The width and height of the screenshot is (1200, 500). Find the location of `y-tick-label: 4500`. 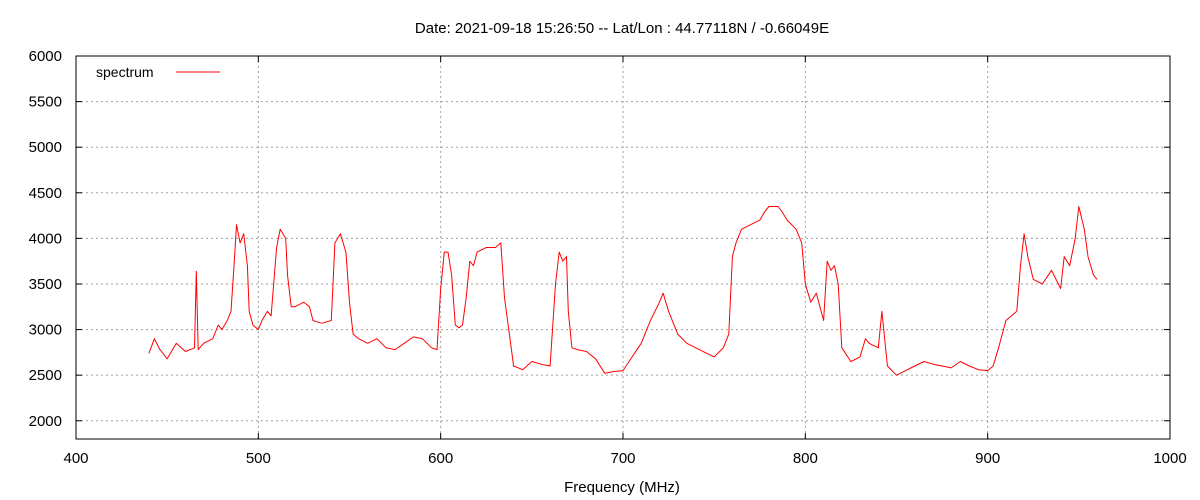

y-tick-label: 4500 is located at coordinates (45, 193).